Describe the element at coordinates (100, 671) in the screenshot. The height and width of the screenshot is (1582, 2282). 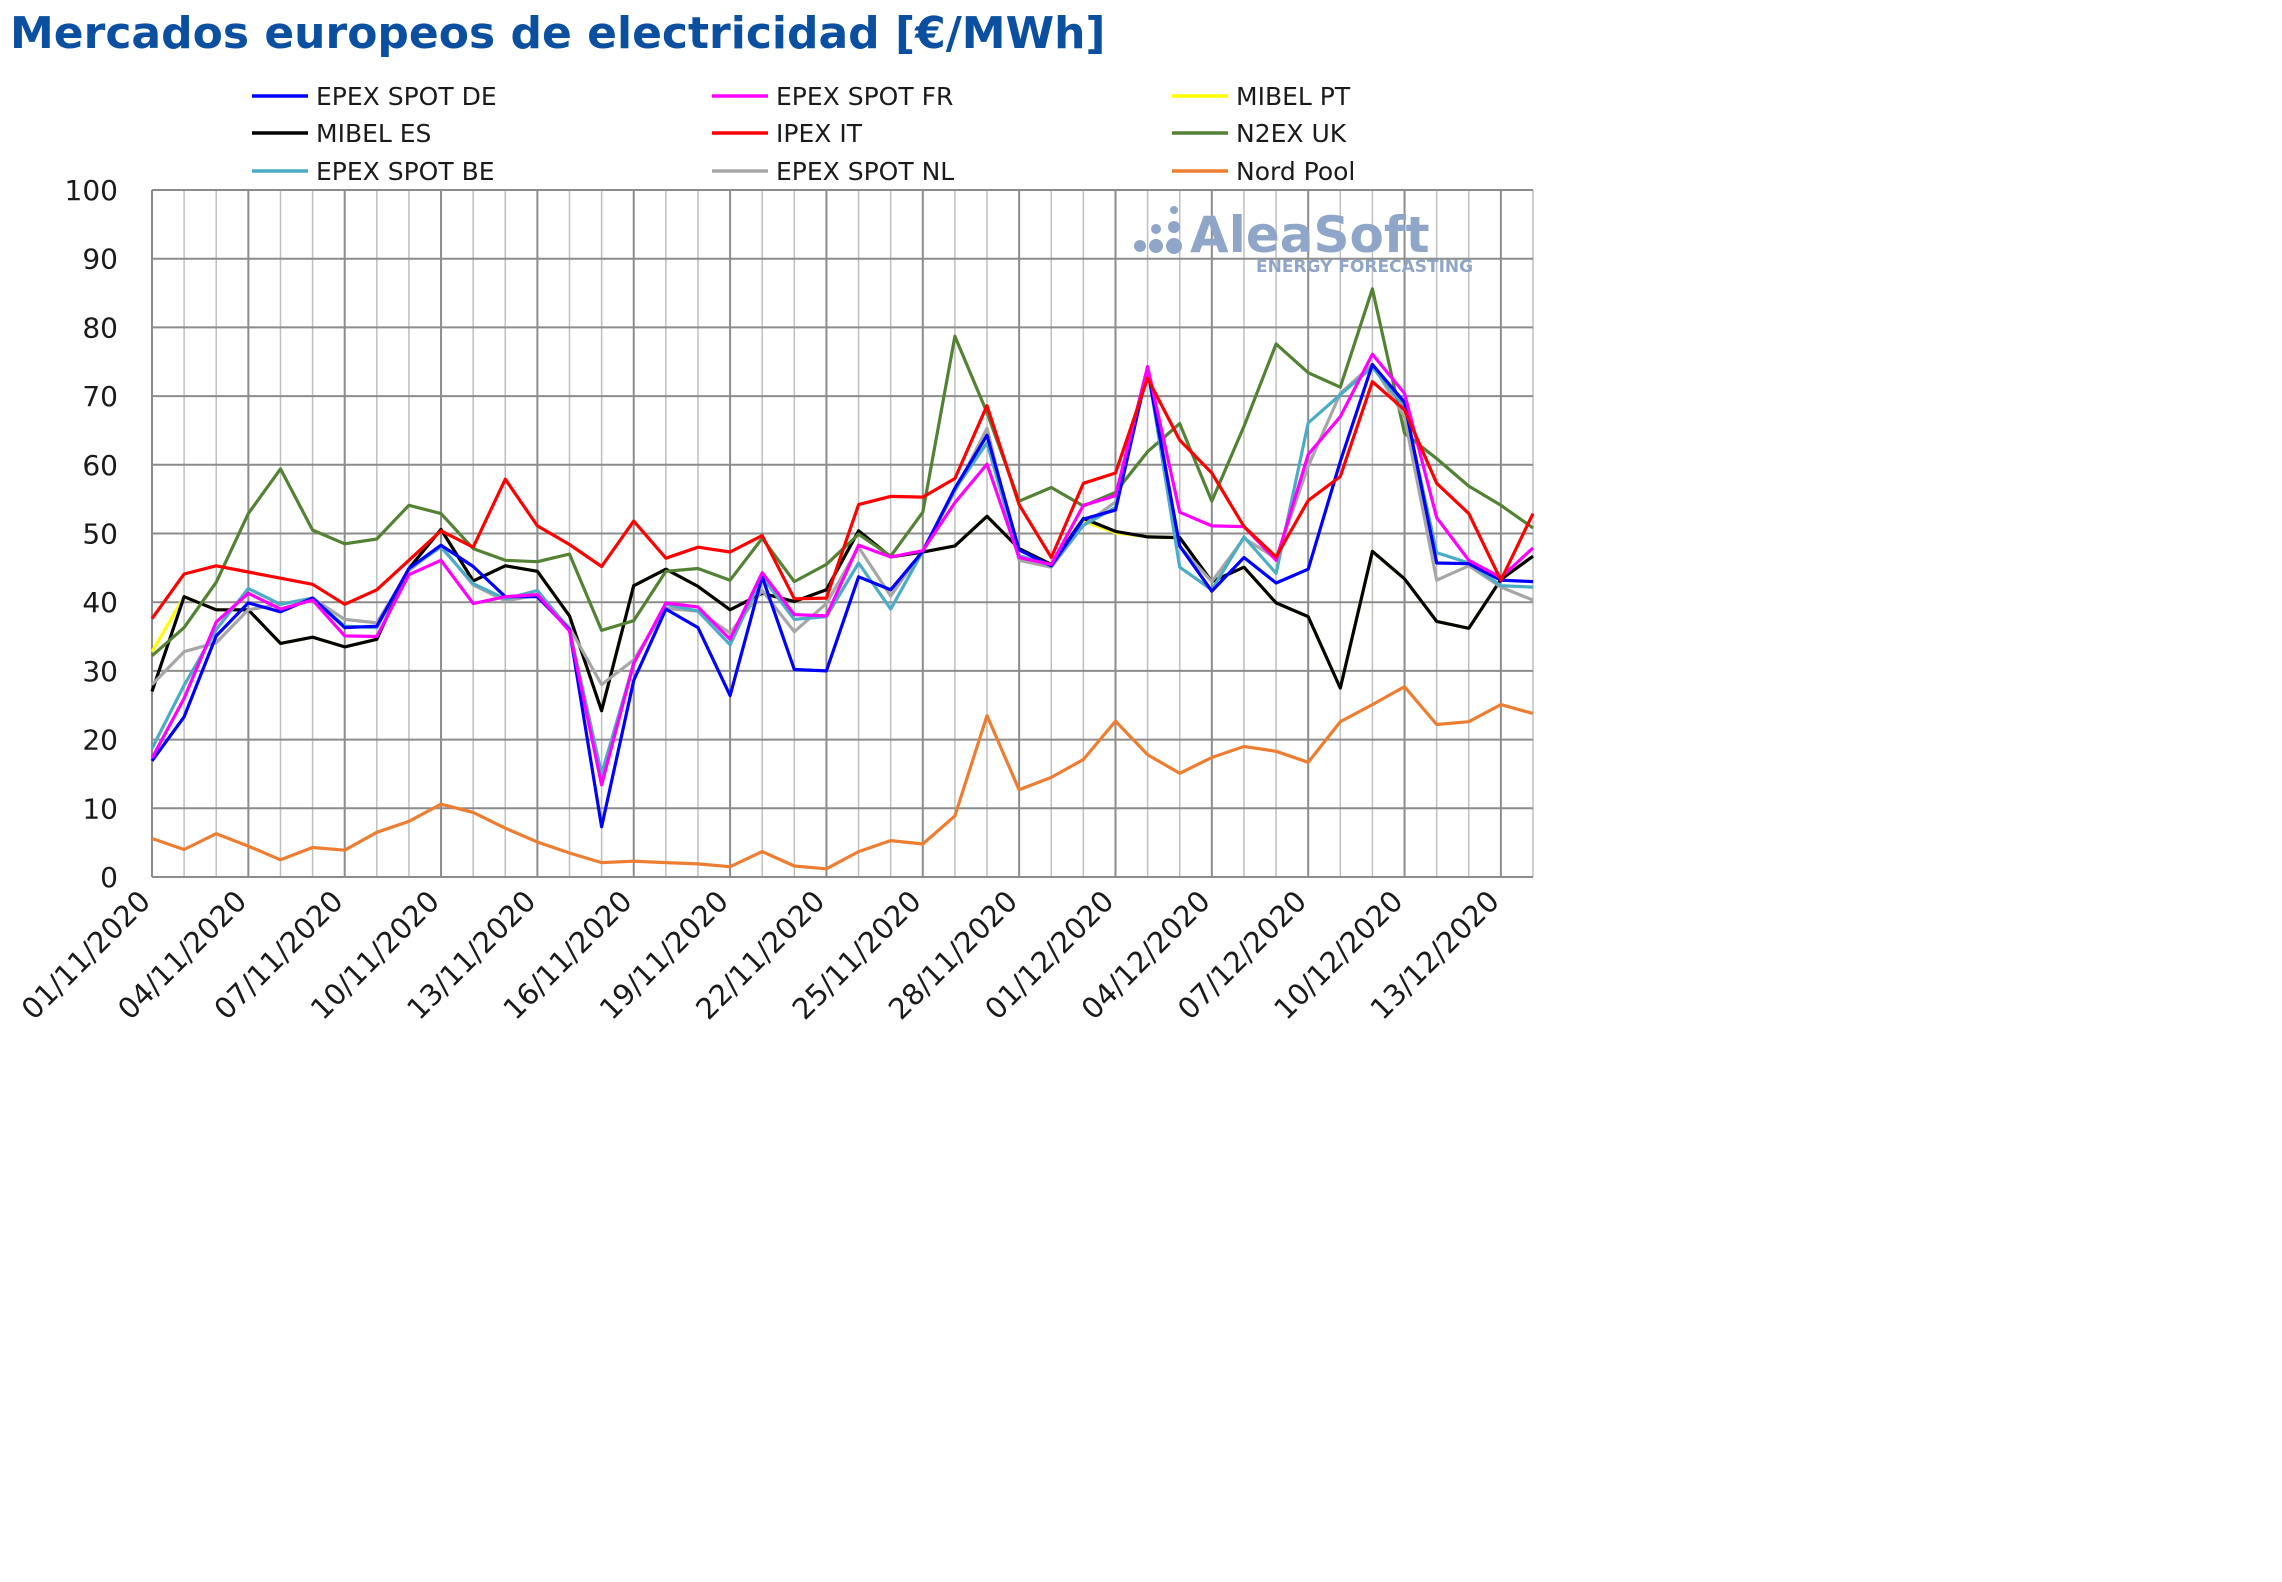
I see `y-tick-label: 30` at that location.